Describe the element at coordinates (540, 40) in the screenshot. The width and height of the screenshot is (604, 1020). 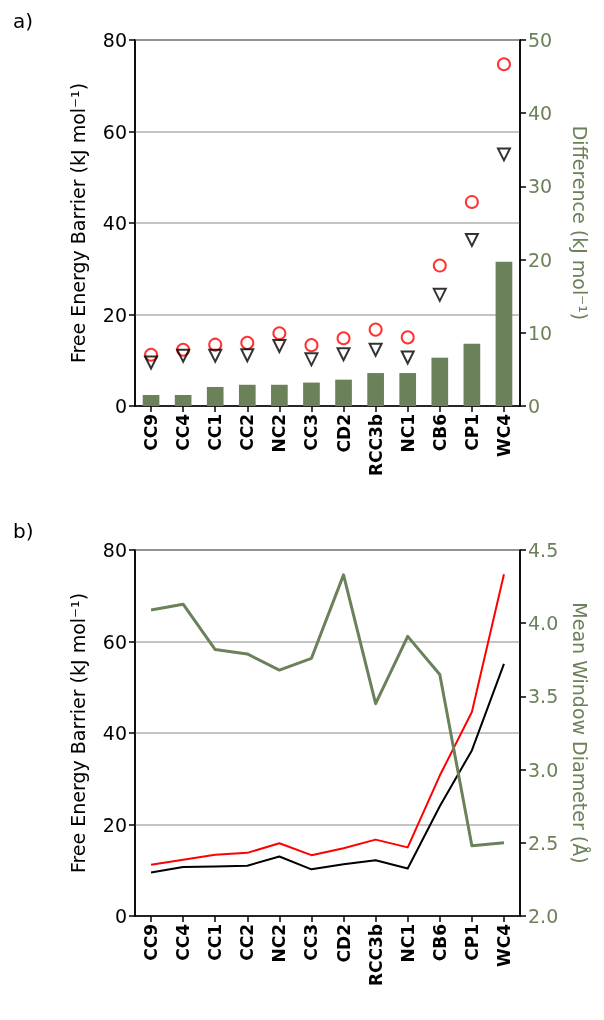
I see `y2-tick-label: 50` at that location.